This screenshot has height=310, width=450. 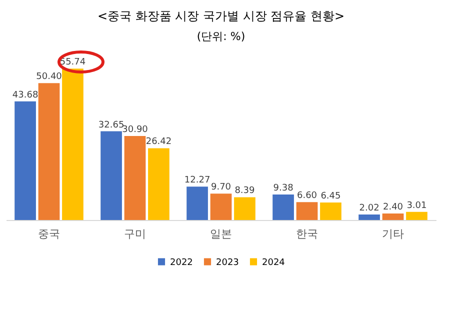 I want to click on data-label: 2.02, so click(x=369, y=209).